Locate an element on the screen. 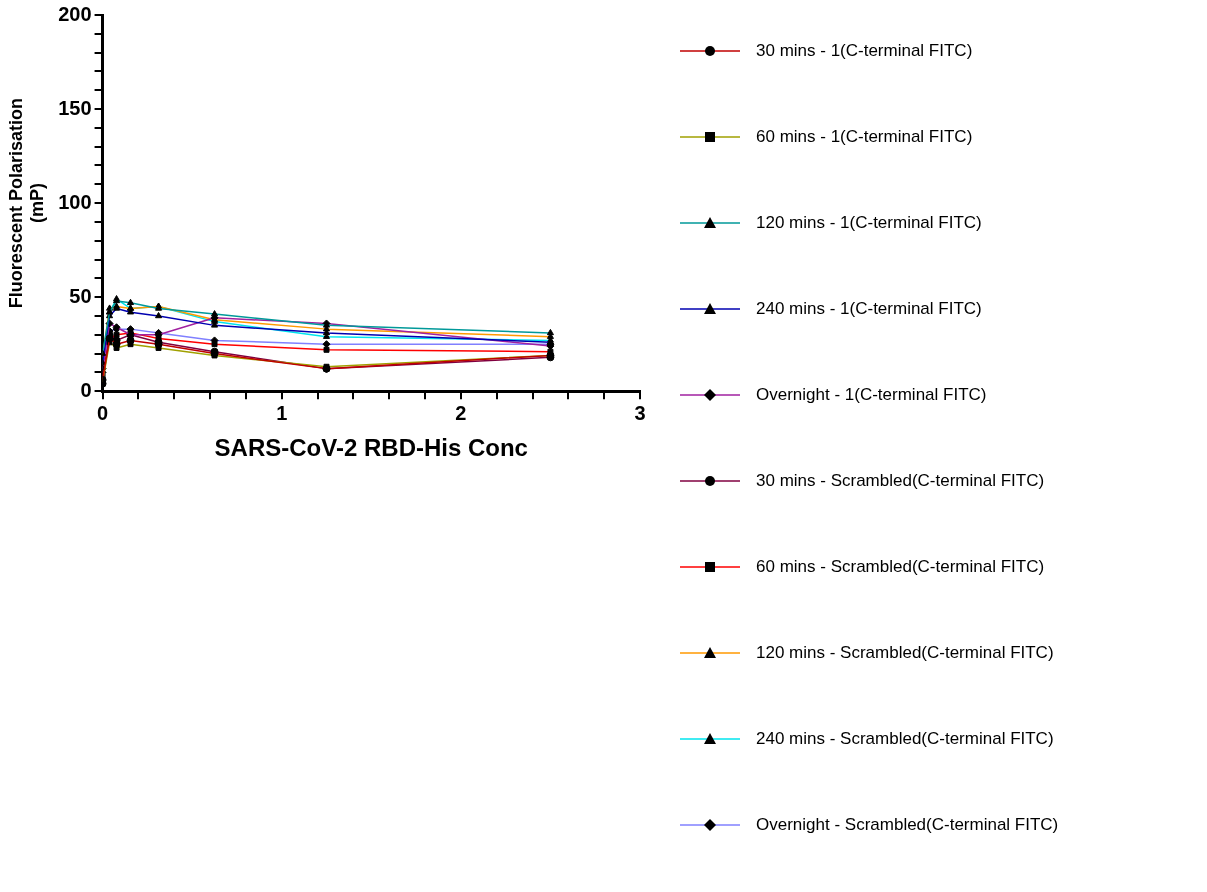 Image resolution: width=1207 pixels, height=892 pixels. legend-label: 240 mins - 1(C-terminal FITC) is located at coordinates (869, 309).